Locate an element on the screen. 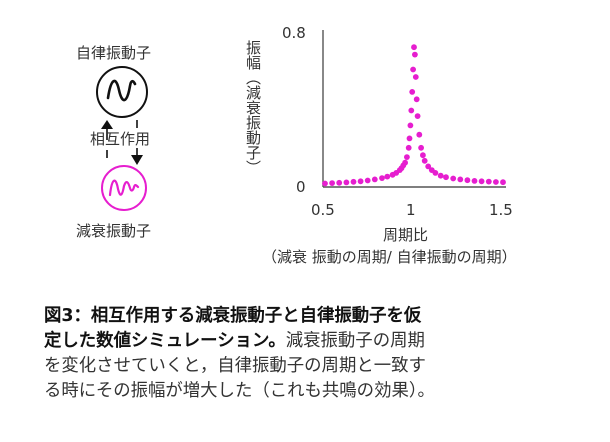  caption-bold-line1: 図3：相互作用する減衰振動子と自律振動子を仮 is located at coordinates (233, 316).